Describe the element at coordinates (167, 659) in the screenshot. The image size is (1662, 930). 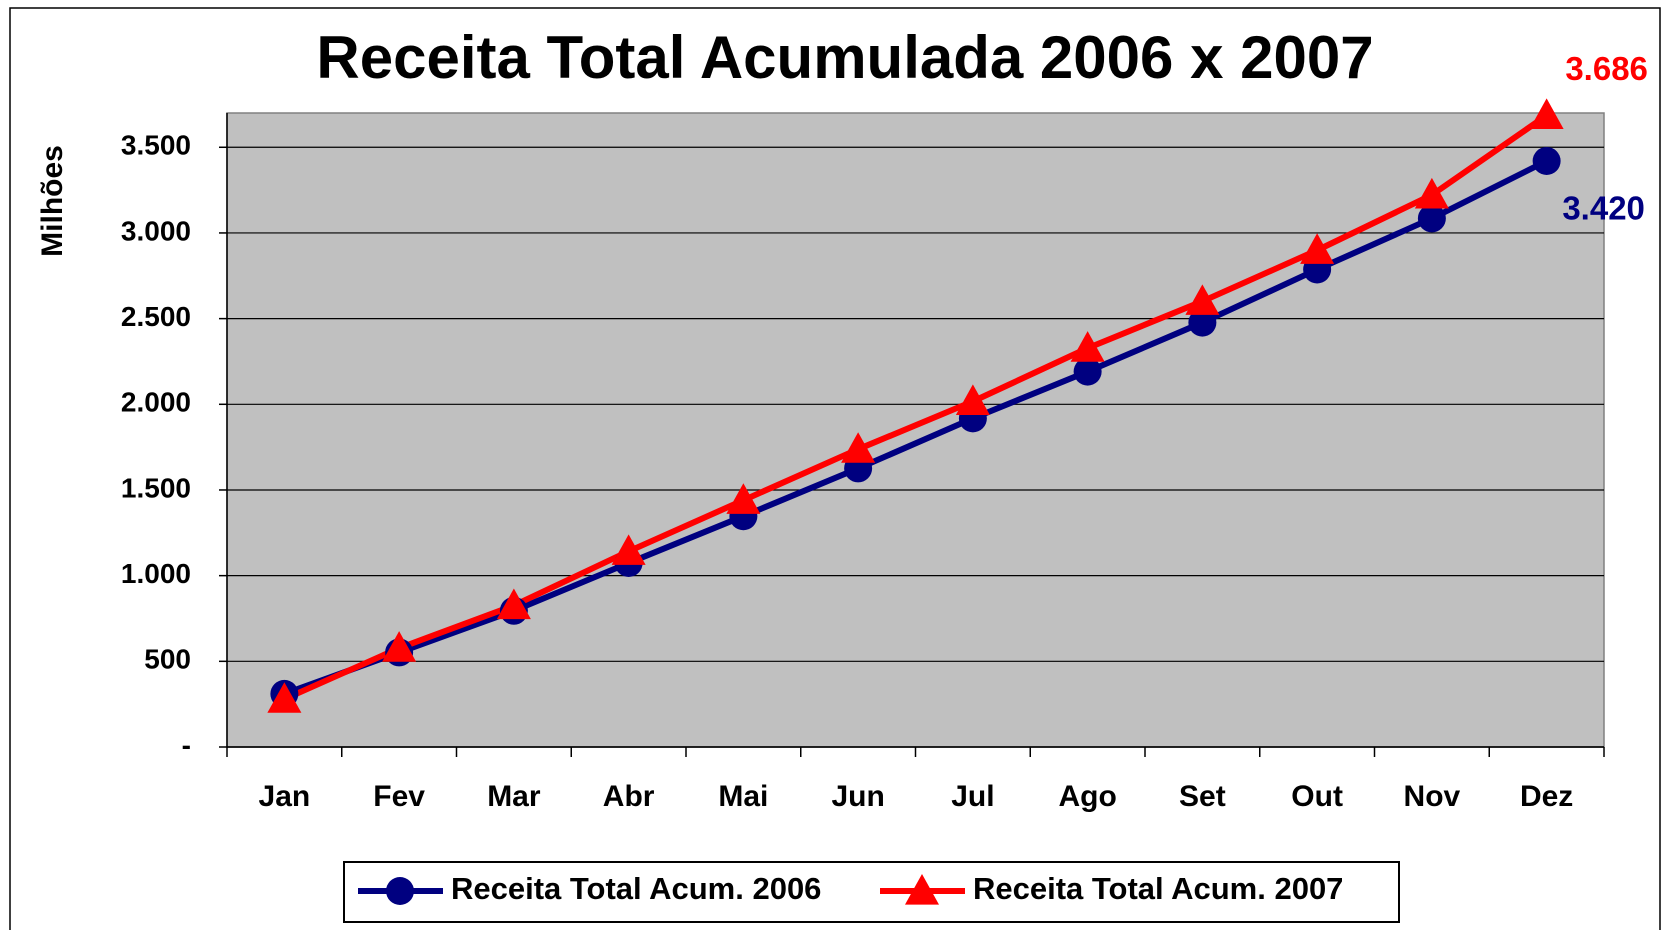
I see `y-tick-label: 500` at that location.